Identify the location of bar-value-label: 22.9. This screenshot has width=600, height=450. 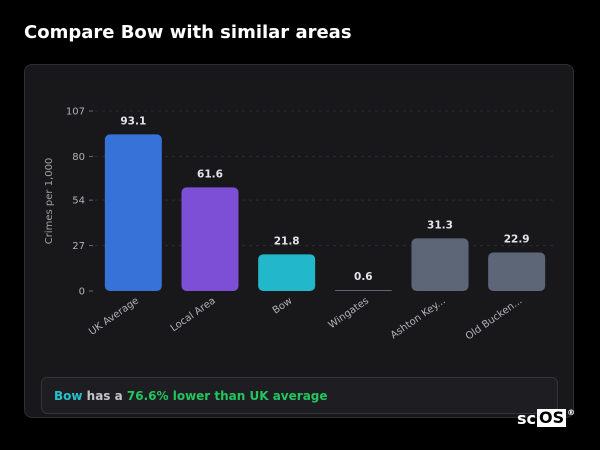
(517, 239).